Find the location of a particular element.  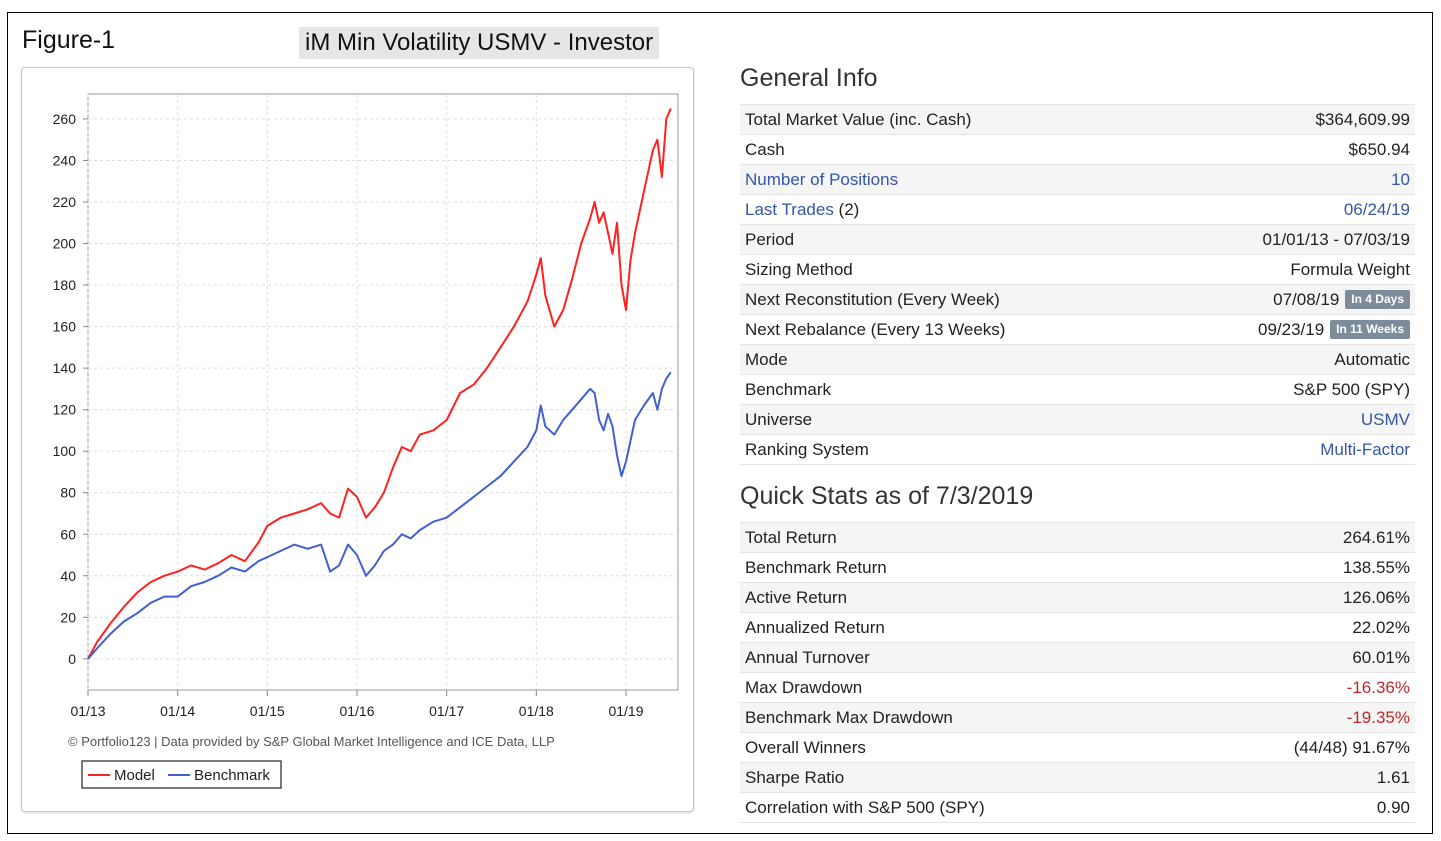

quick_stats-row-max-drawdown: Max Drawdown -16.36% is located at coordinates (1077, 687).